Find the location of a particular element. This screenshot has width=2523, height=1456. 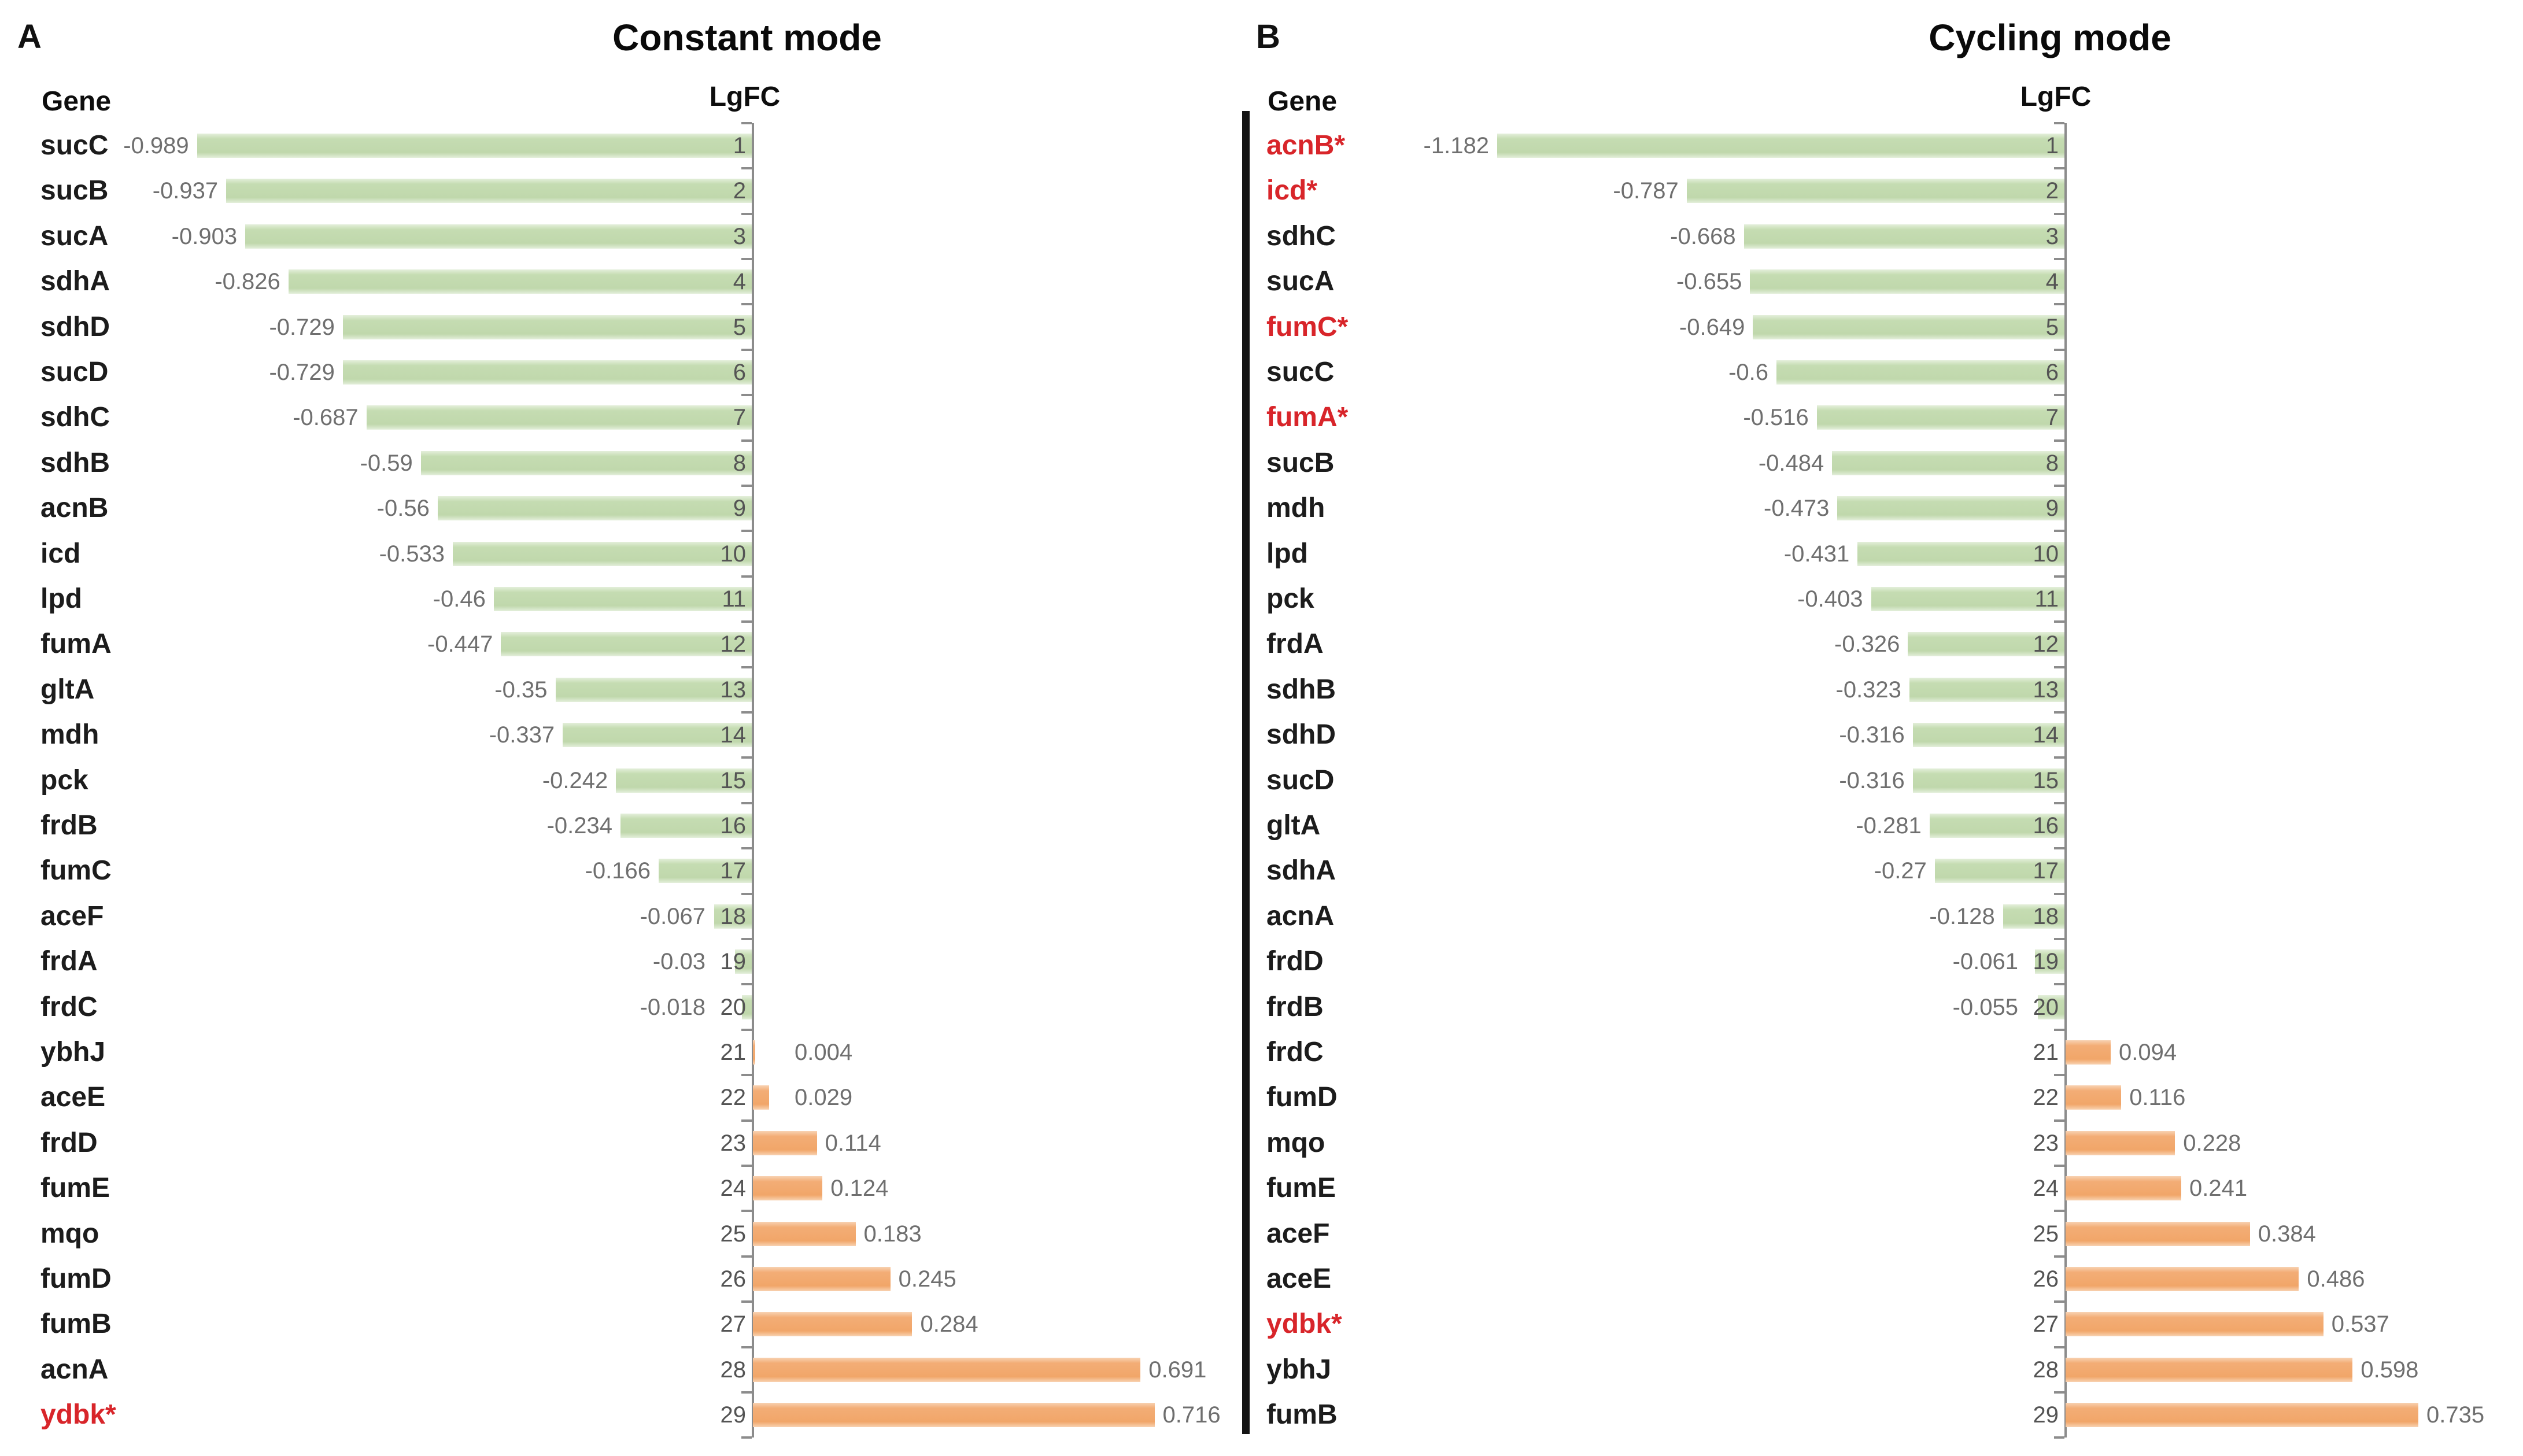

gene-label: fumB is located at coordinates (76, 1324).